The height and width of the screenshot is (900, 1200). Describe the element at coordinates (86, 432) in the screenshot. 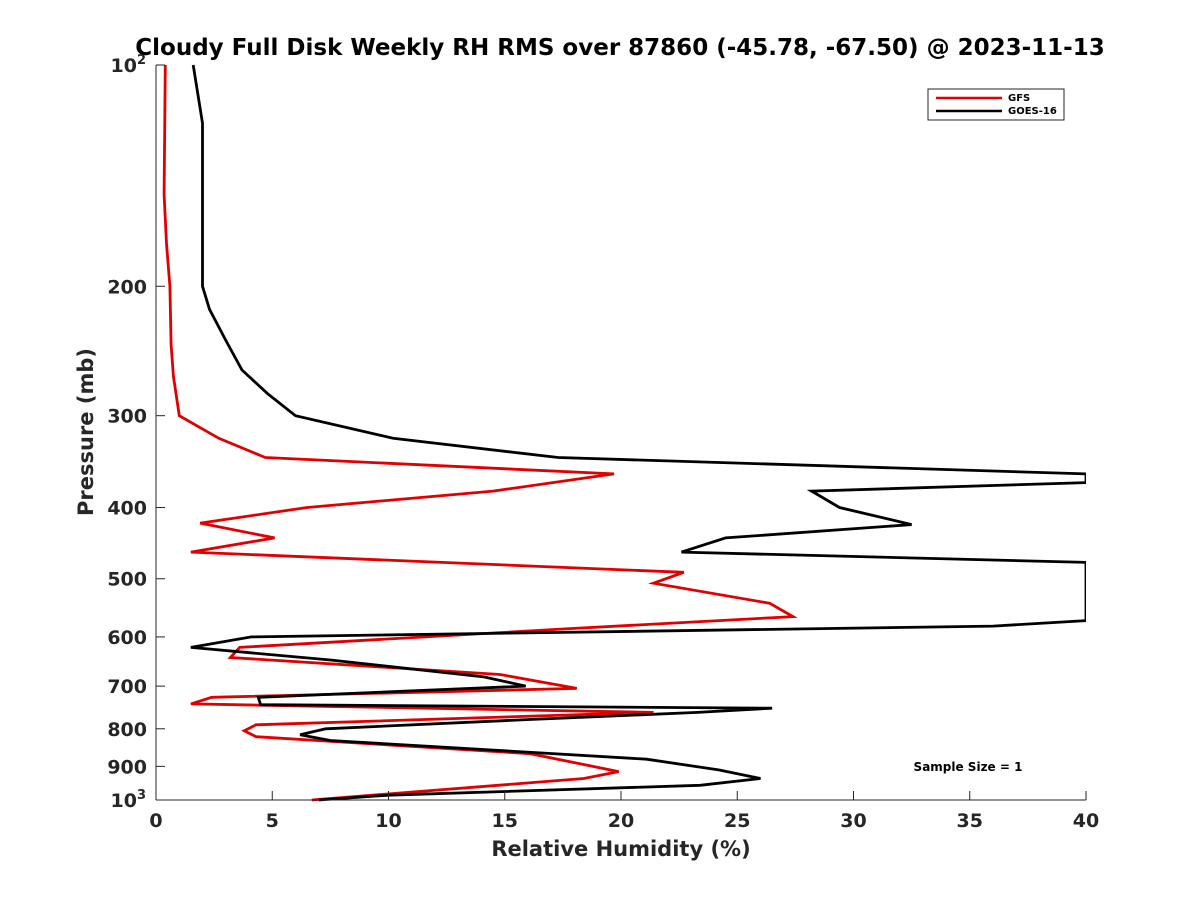

I see `y-axis-label: Pressure (mb)` at that location.